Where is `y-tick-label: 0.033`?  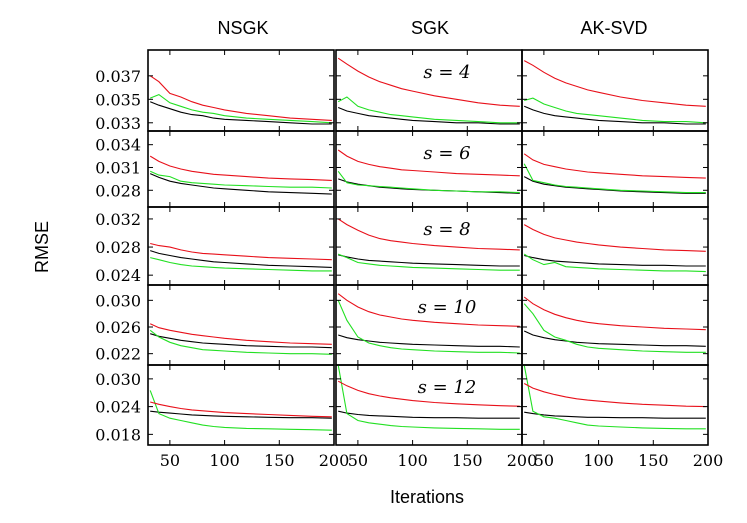 y-tick-label: 0.033 is located at coordinates (118, 123).